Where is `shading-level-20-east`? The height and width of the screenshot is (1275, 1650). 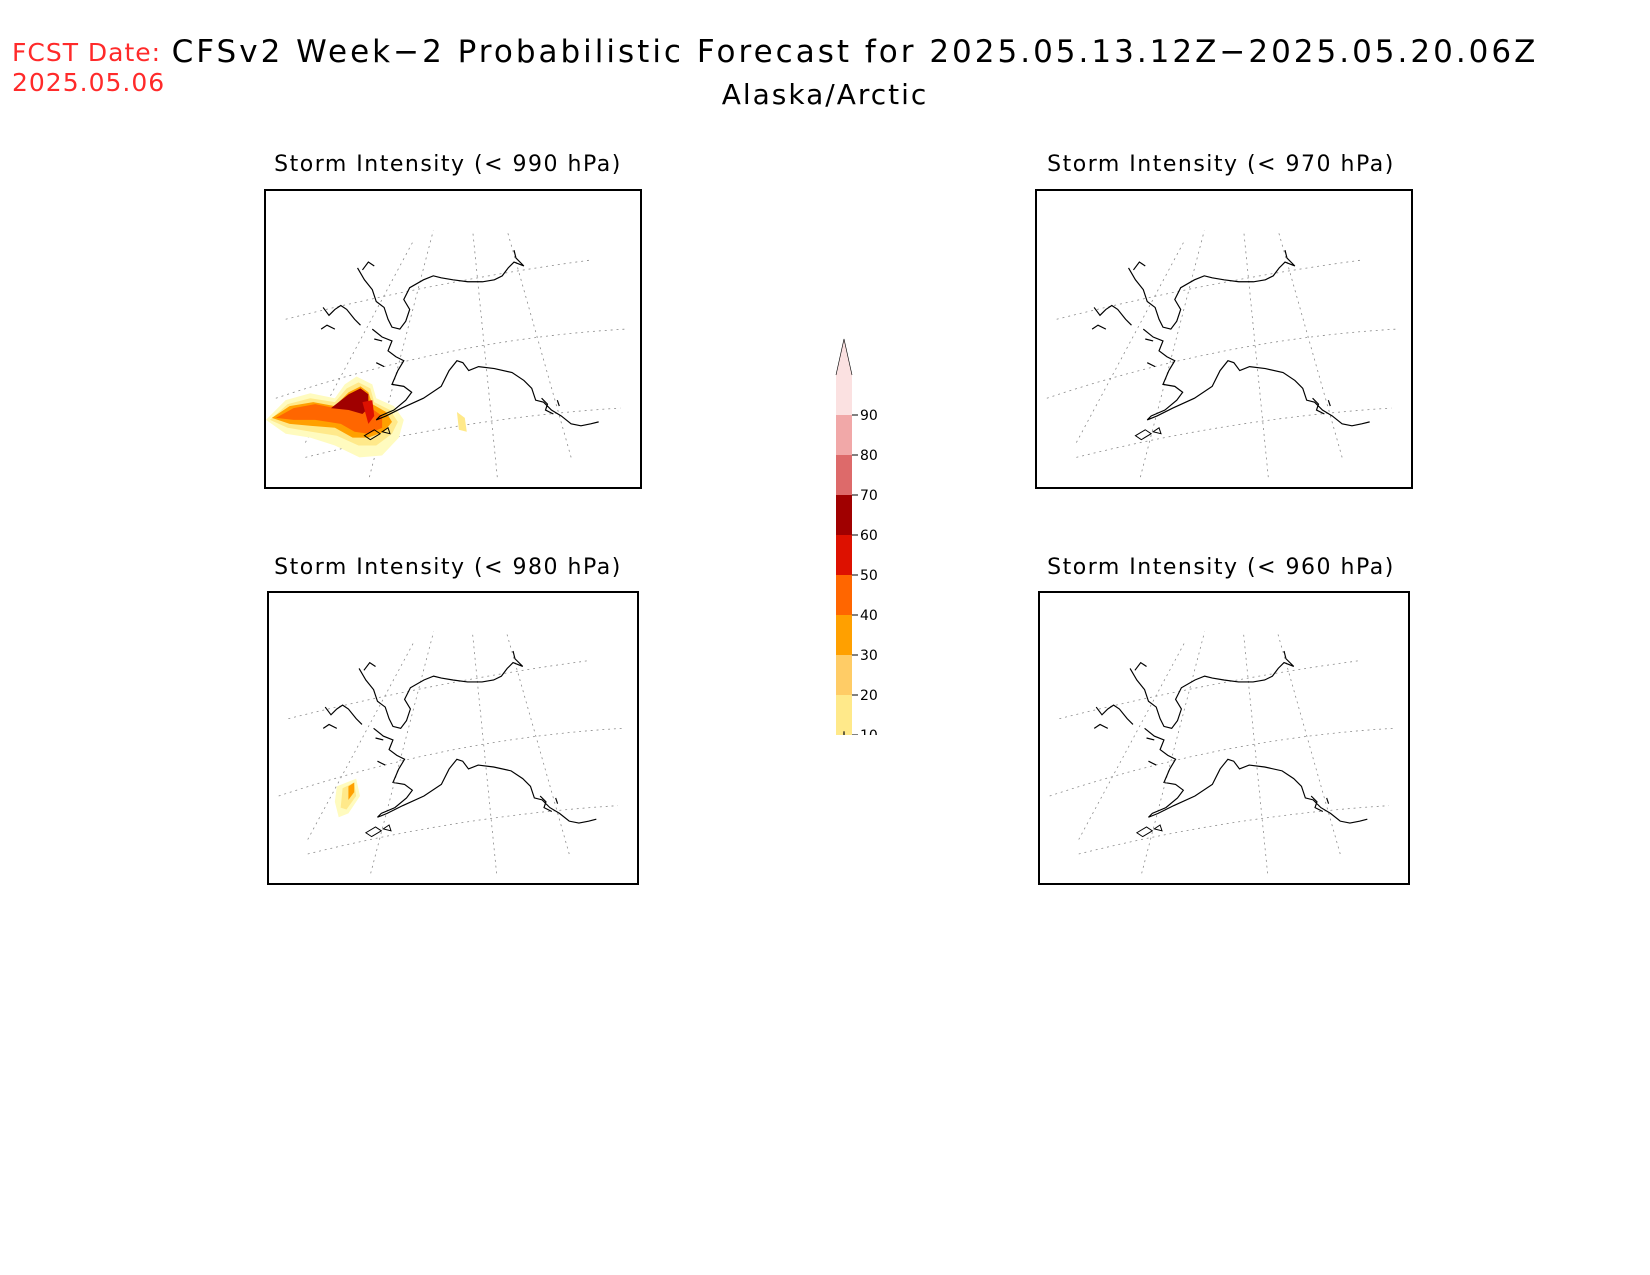
shading-level-20-east is located at coordinates (461, 422).